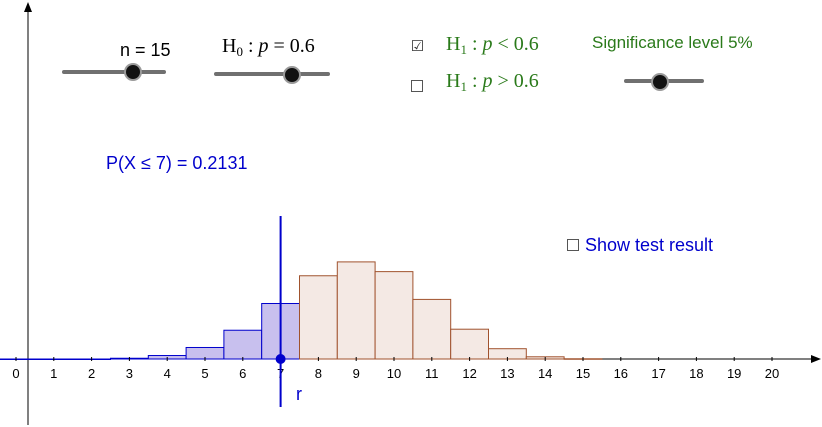 This screenshot has height=427, width=822. I want to click on x-tick-8: 8, so click(318, 373).